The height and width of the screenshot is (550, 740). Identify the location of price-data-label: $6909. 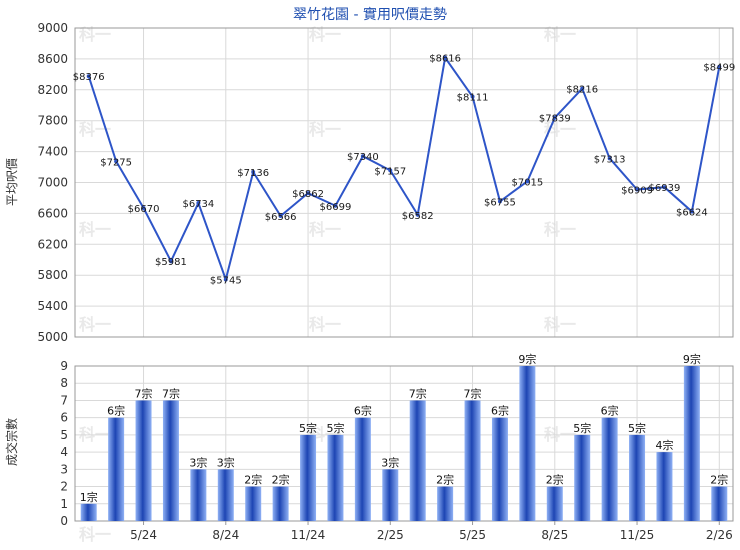
(637, 191).